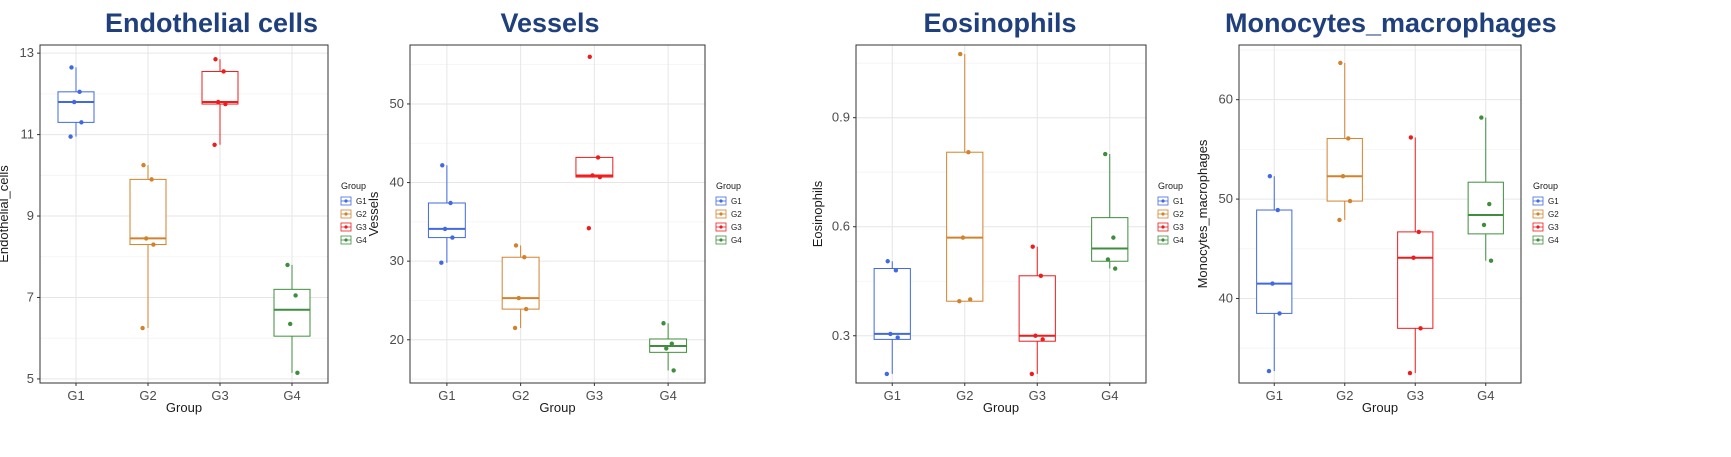 This screenshot has width=1731, height=457. What do you see at coordinates (817, 213) in the screenshot?
I see `y-axis-title: Eosinophils` at bounding box center [817, 213].